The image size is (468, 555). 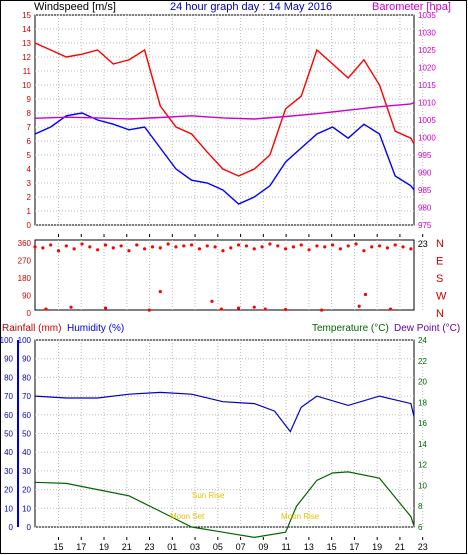 What do you see at coordinates (7, 340) in the screenshot?
I see `rainfall-tick-label: 100` at bounding box center [7, 340].